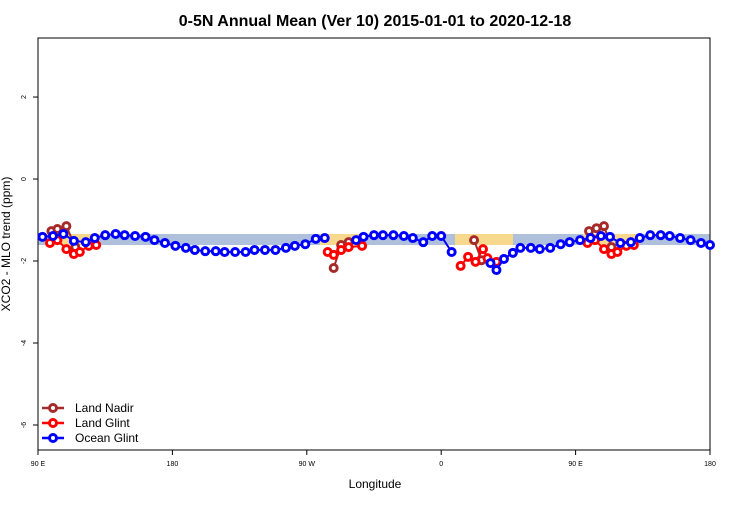  Describe the element at coordinates (24, 425) in the screenshot. I see `y-tick-label: -6` at that location.